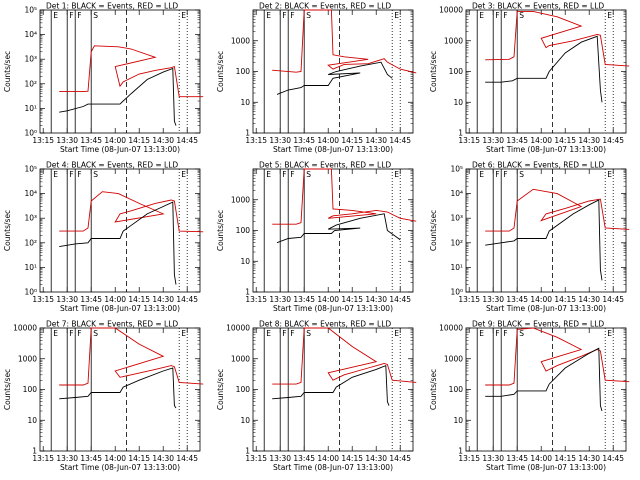  What do you see at coordinates (30, 133) in the screenshot?
I see `y-tick-label: 10⁰` at bounding box center [30, 133].